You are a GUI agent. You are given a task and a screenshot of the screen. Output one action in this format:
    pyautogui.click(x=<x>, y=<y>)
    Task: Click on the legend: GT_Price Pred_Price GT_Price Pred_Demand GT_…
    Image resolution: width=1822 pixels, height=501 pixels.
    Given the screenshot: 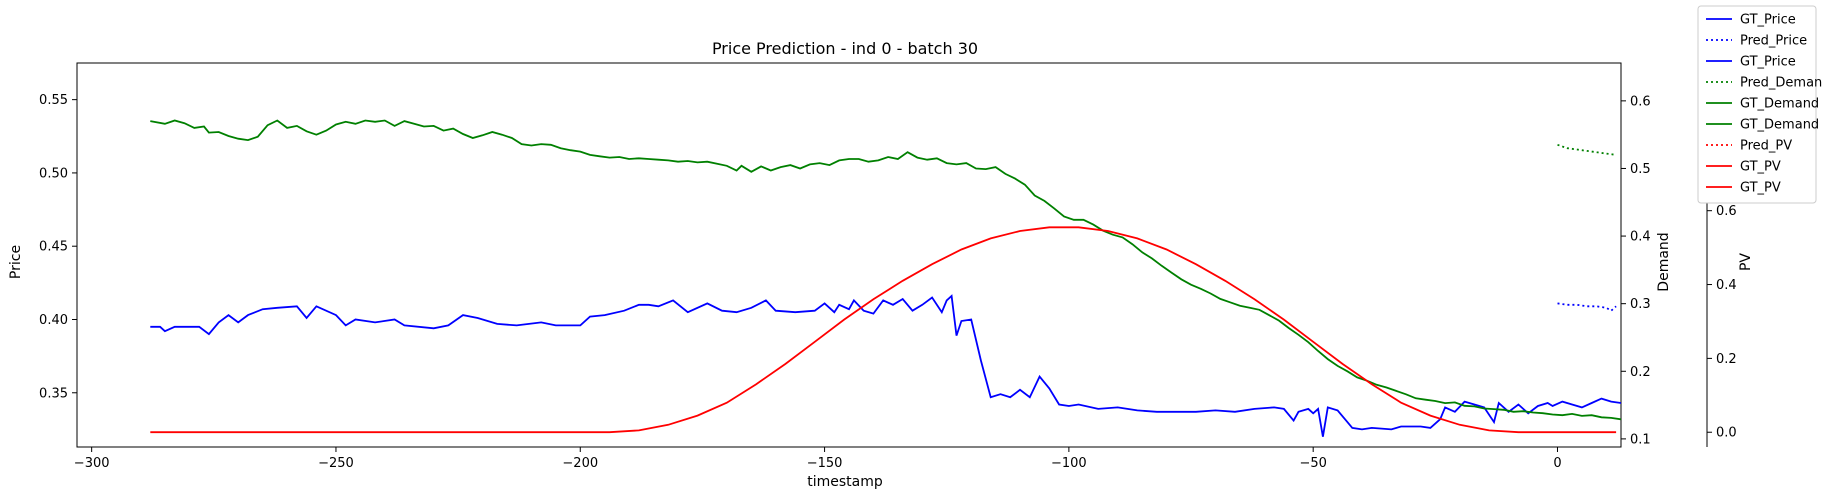 What is the action you would take?
    pyautogui.click(x=1759, y=104)
    